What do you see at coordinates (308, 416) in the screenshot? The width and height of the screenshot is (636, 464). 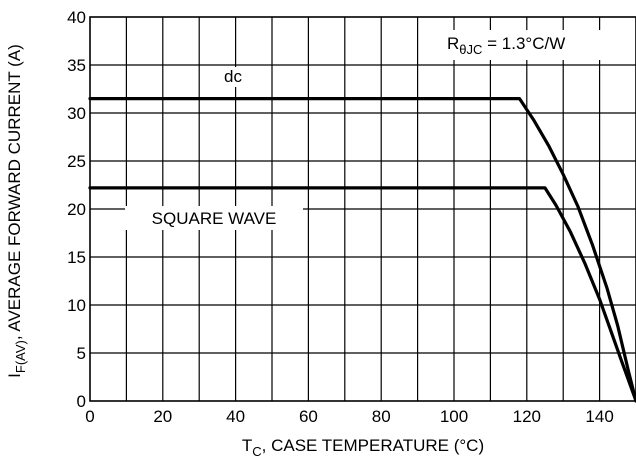 I see `x-tick-label-60: 60` at bounding box center [308, 416].